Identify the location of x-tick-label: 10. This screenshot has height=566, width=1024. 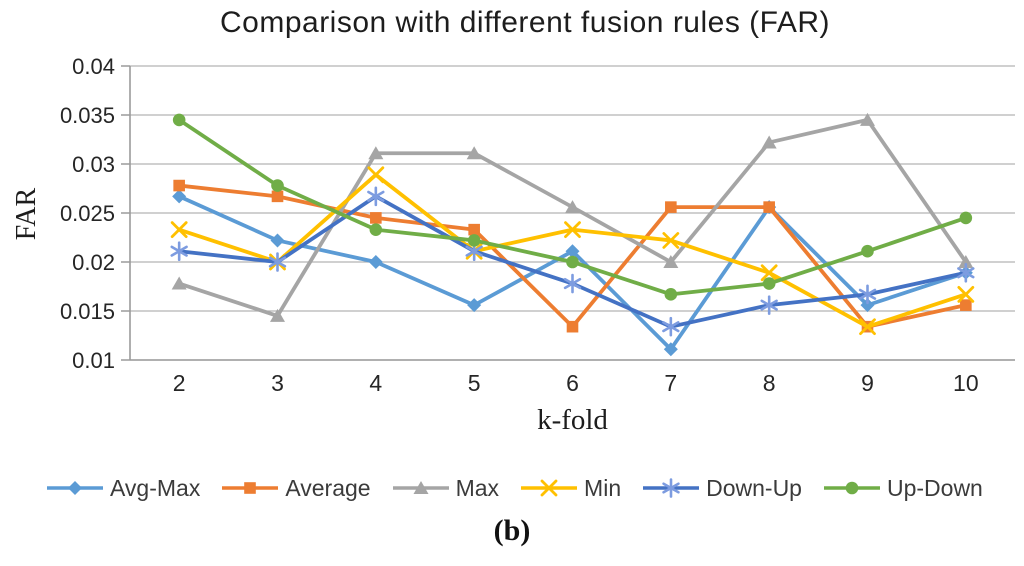
(966, 383).